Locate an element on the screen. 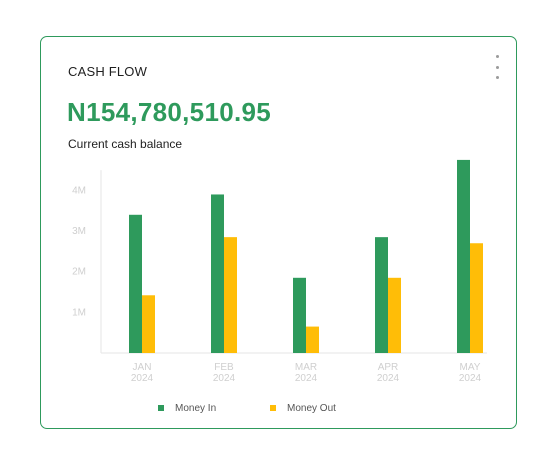 Image resolution: width=559 pixels, height=475 pixels. cash-balance-label: Current cash balance is located at coordinates (125, 144).